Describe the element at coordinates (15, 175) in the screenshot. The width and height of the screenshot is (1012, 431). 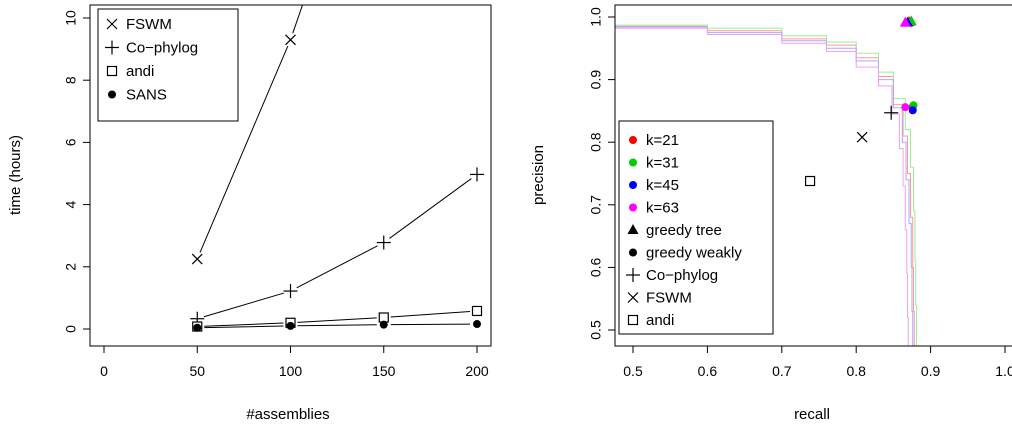
I see `y-axis-label: time (hours)` at that location.